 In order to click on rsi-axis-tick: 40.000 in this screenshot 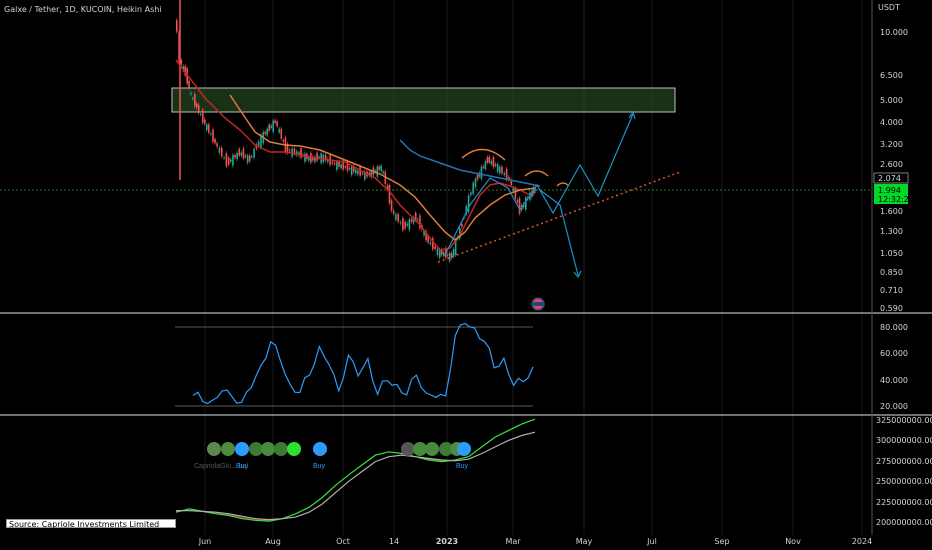, I will do `click(894, 380)`.